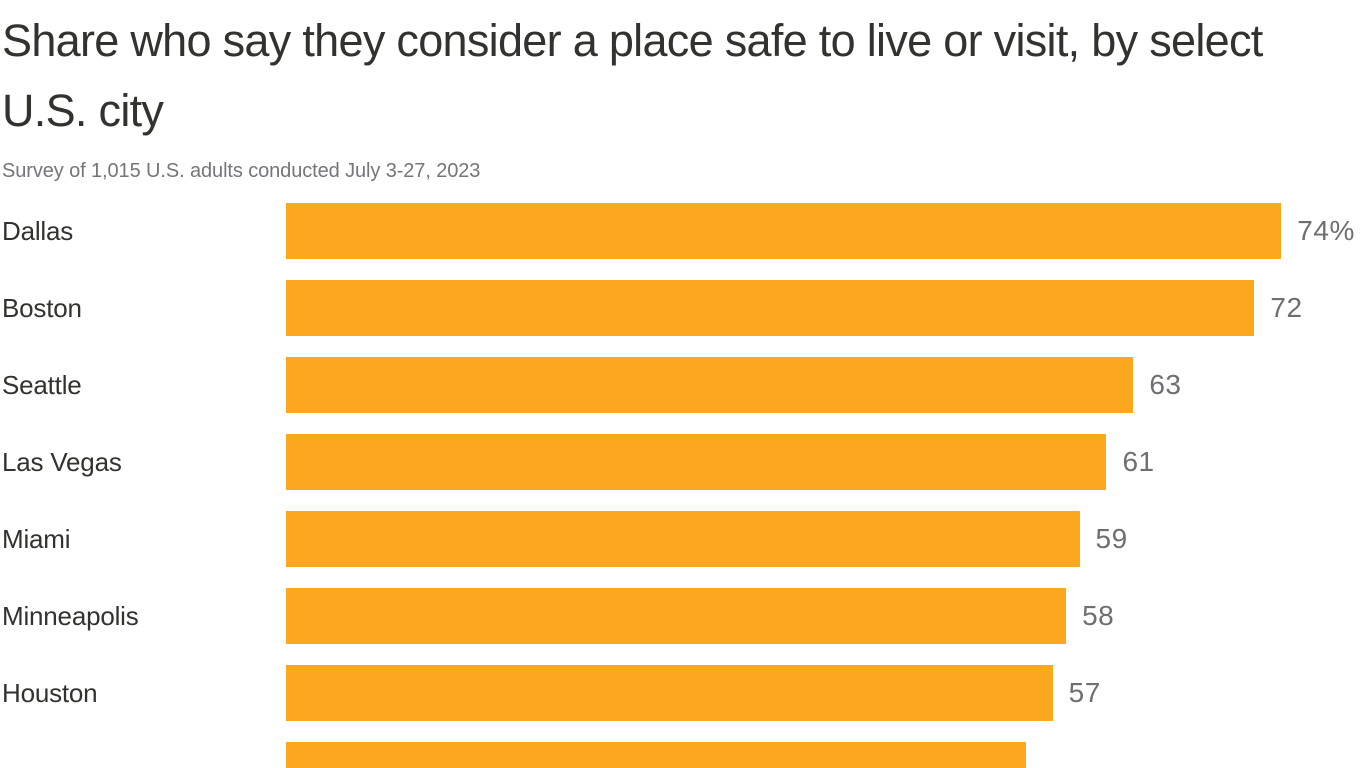 Image resolution: width=1366 pixels, height=768 pixels. I want to click on bar-value-label: 72, so click(1286, 307).